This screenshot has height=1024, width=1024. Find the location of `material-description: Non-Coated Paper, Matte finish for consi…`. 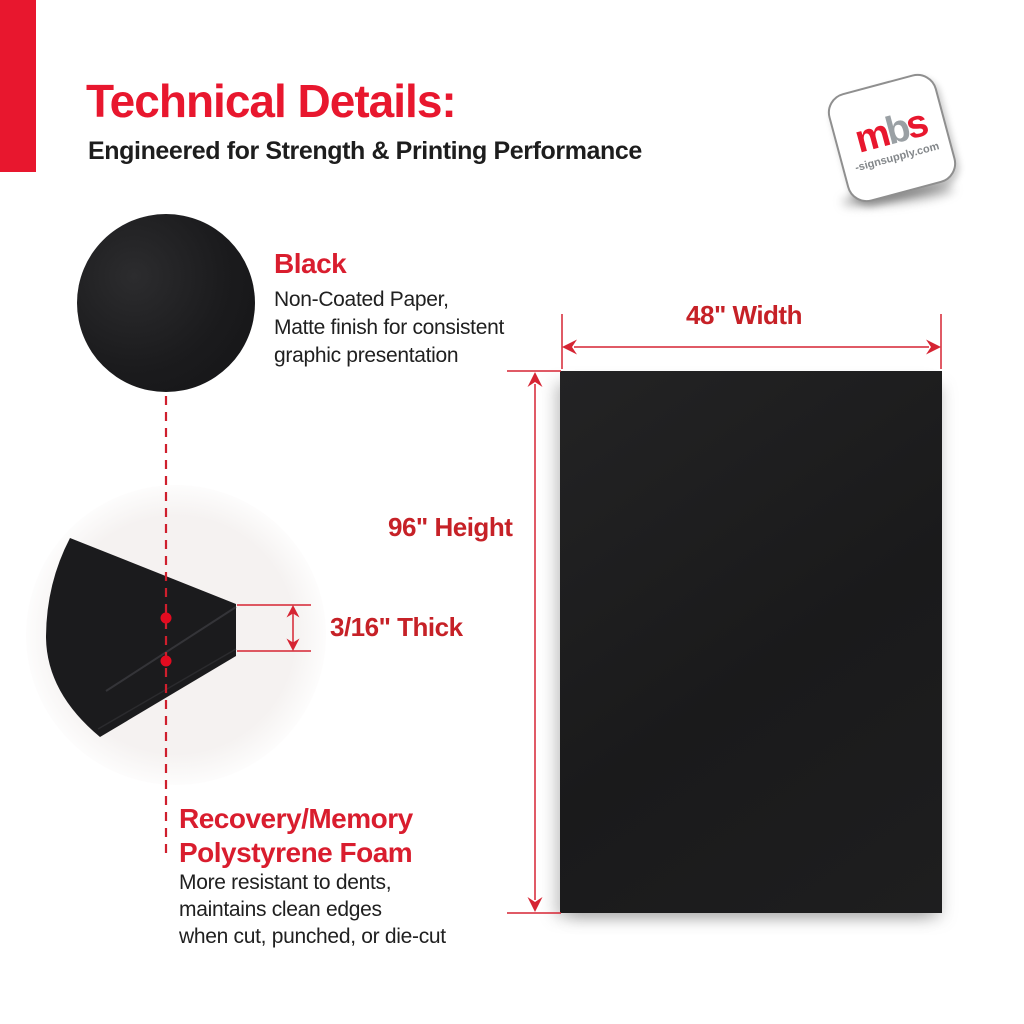

material-description: Non-Coated Paper, Matte finish for consi… is located at coordinates (389, 328).